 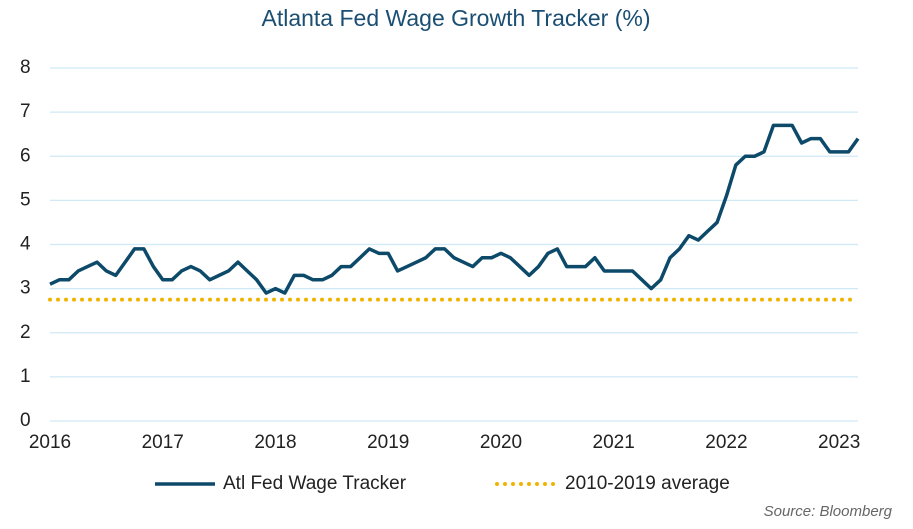 What do you see at coordinates (839, 442) in the screenshot?
I see `x-tick-label: 2023` at bounding box center [839, 442].